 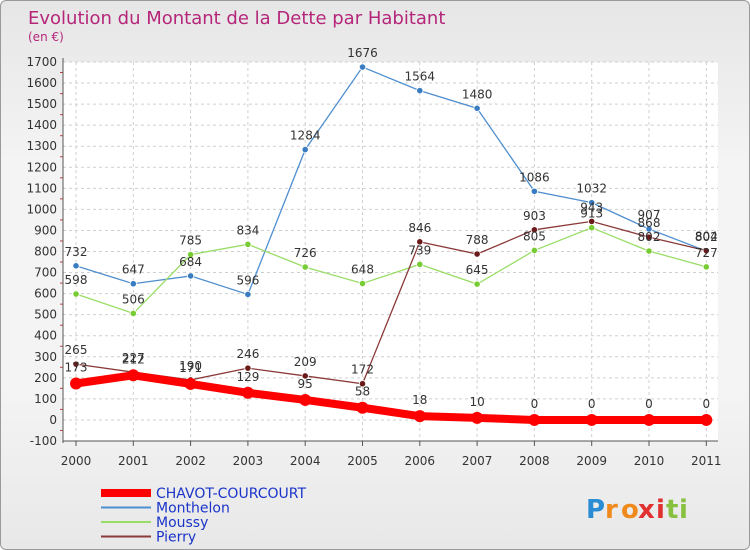 I want to click on y-tick-label: -100, so click(x=43, y=441).